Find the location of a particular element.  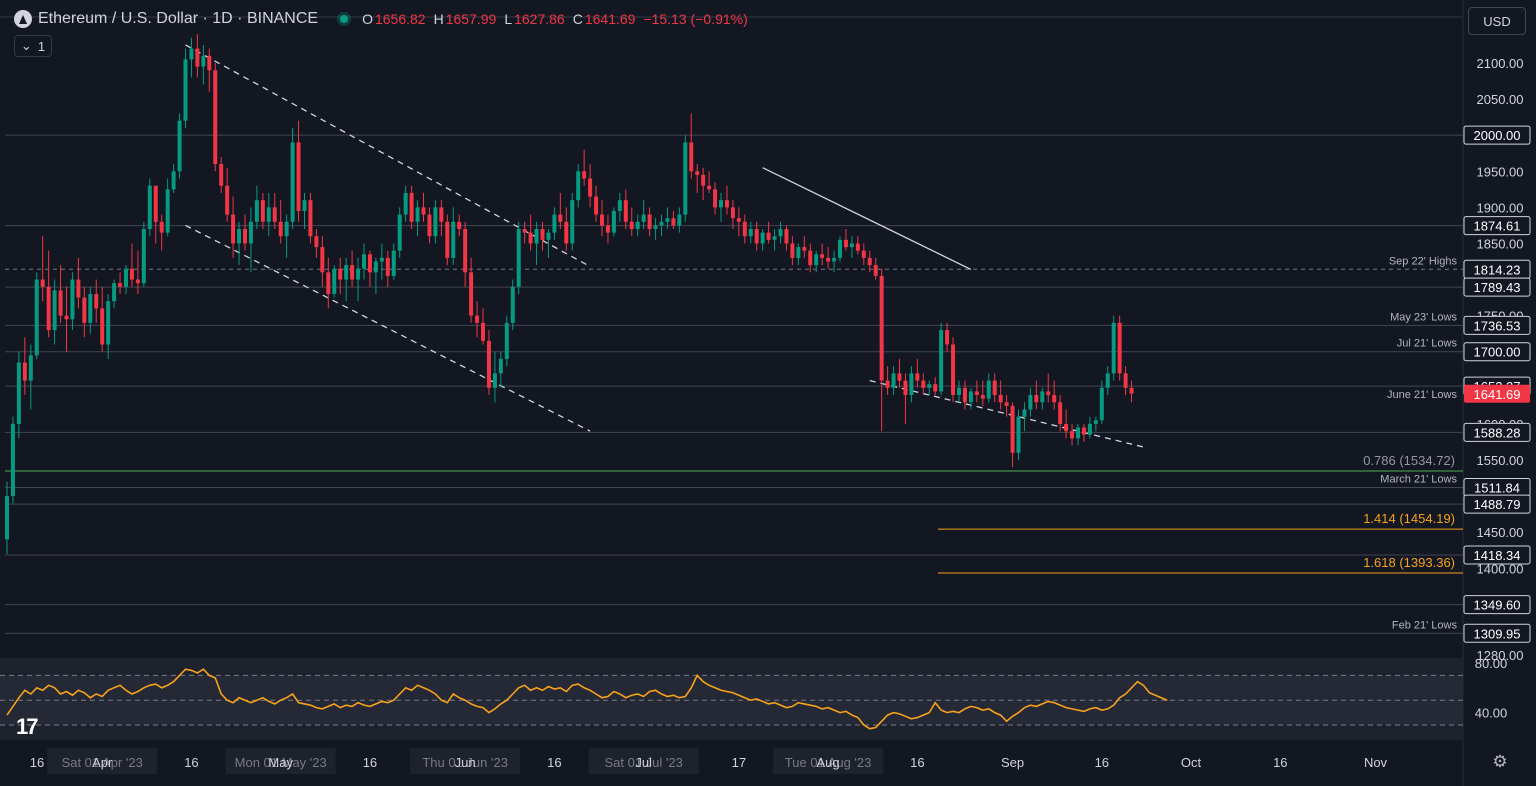

level-note-4: May 23' Lows is located at coordinates (1423, 317).